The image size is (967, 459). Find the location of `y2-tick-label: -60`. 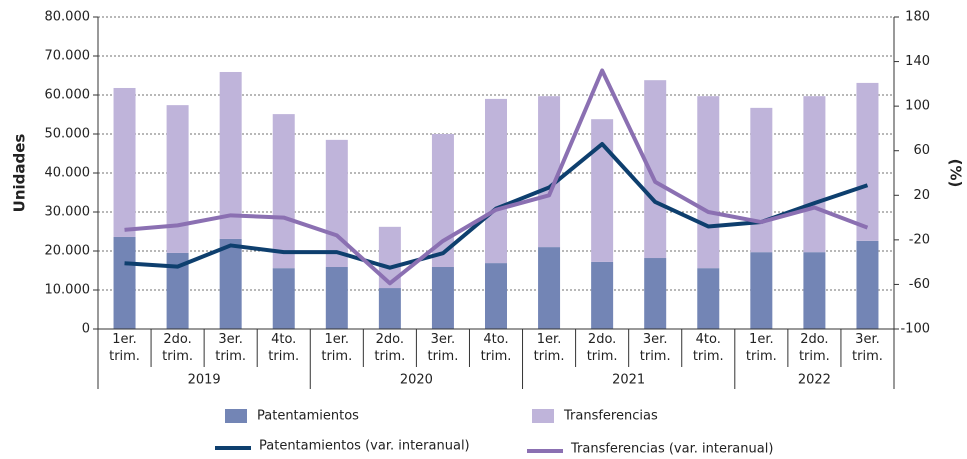

y2-tick-label: -60 is located at coordinates (919, 284).